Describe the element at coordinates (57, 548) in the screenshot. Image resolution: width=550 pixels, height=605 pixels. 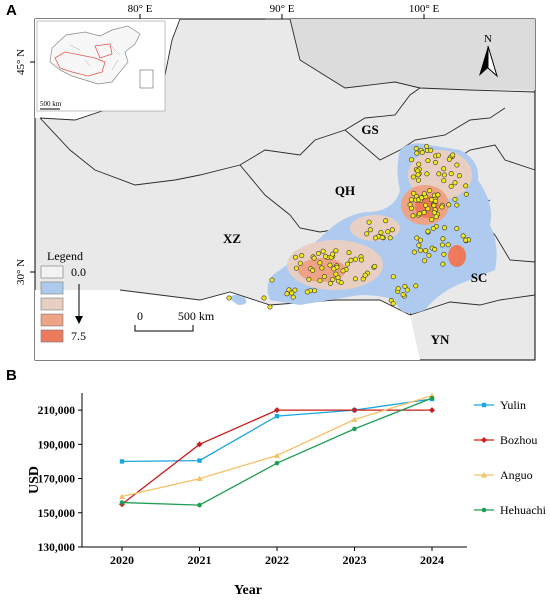
I see `y-tick-label: 130,000` at that location.